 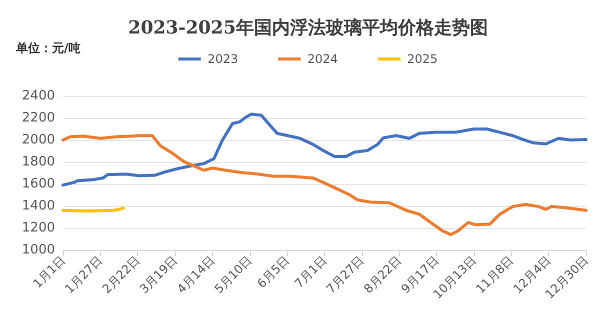 What do you see at coordinates (38, 140) in the screenshot?
I see `y-tick-label: 2000` at bounding box center [38, 140].